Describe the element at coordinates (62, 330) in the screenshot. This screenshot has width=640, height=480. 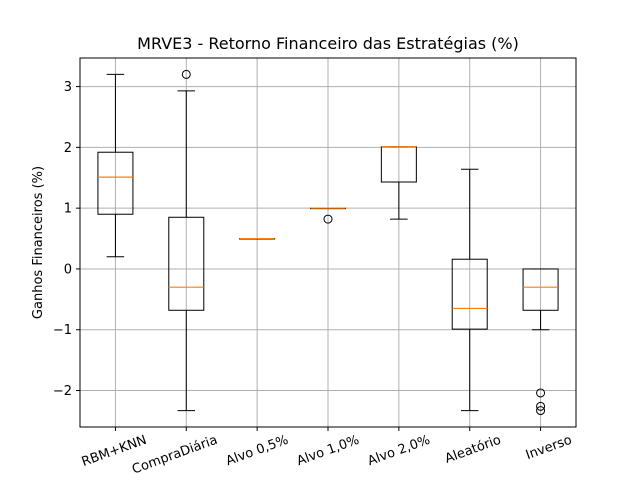
I see `y-tick-label: −1` at that location.